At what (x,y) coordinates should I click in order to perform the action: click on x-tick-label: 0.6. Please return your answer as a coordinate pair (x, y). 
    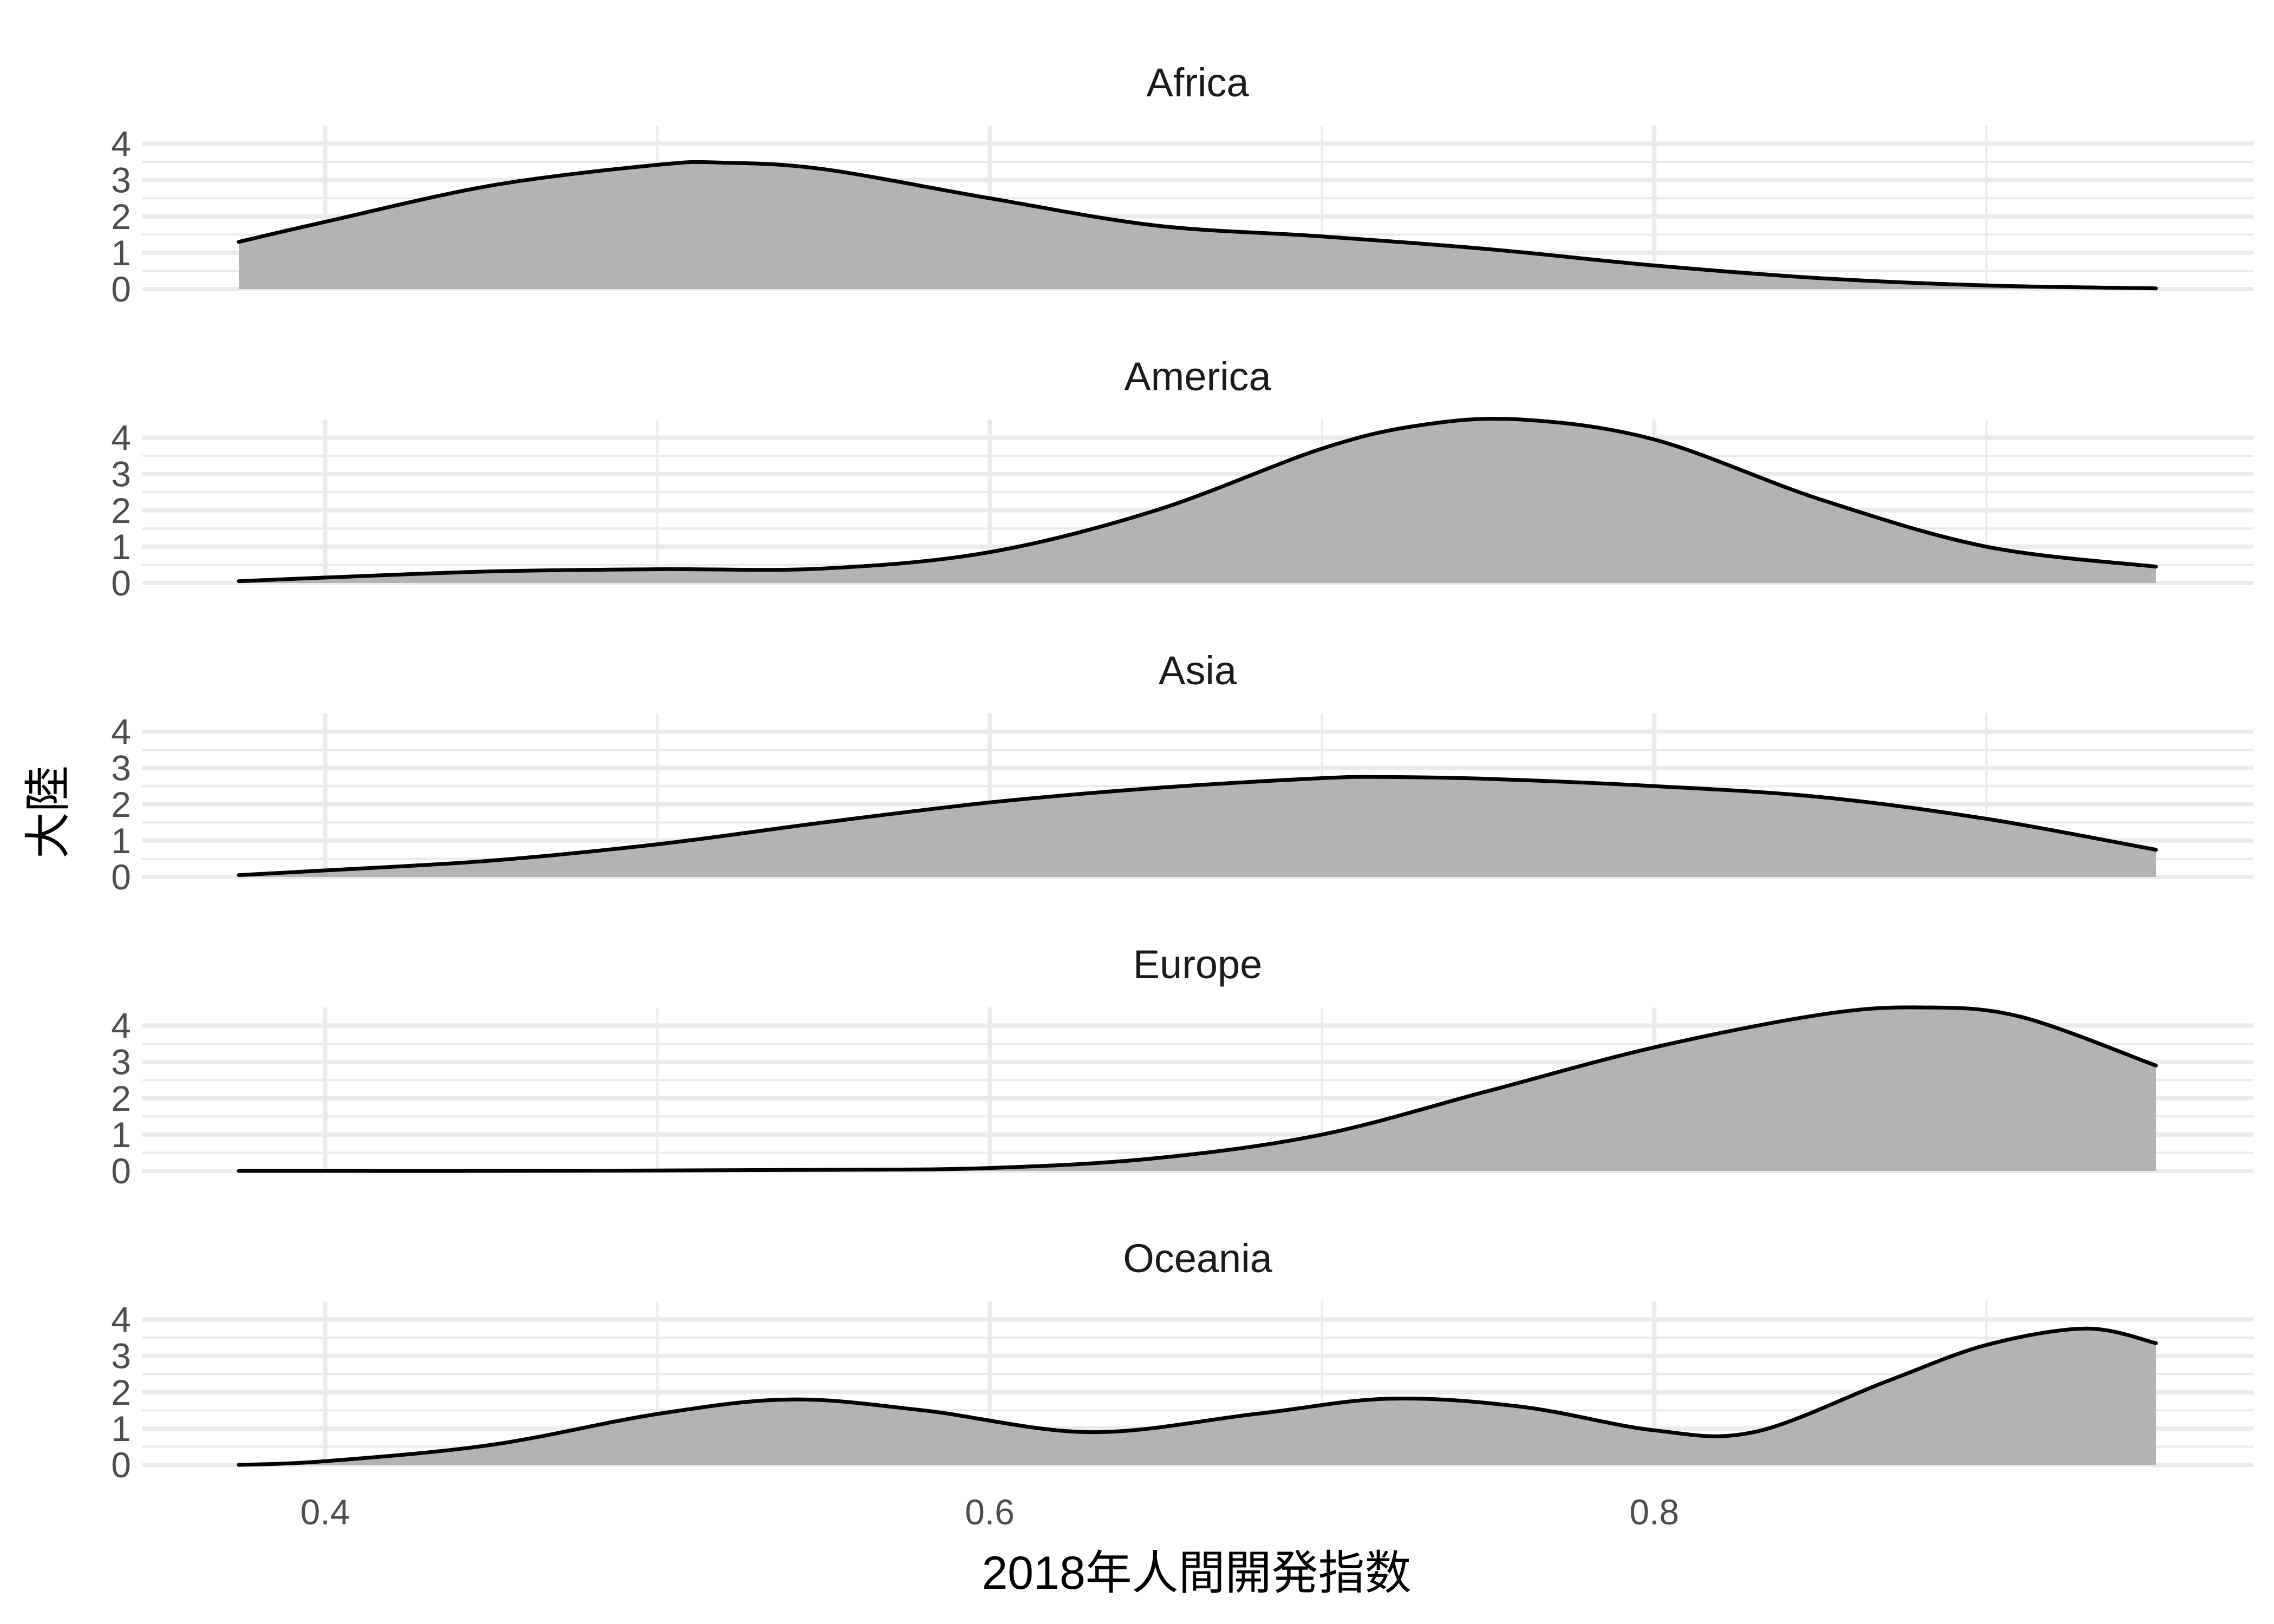
    Looking at the image, I should click on (990, 1512).